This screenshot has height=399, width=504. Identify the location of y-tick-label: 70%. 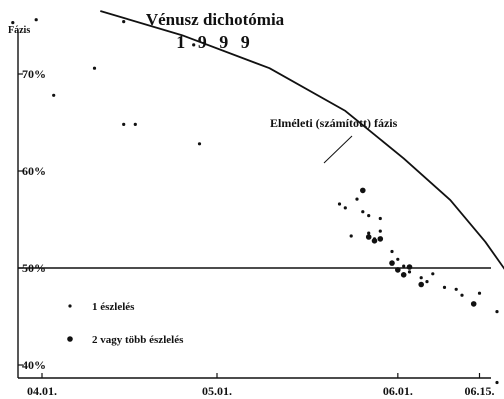
(34, 74).